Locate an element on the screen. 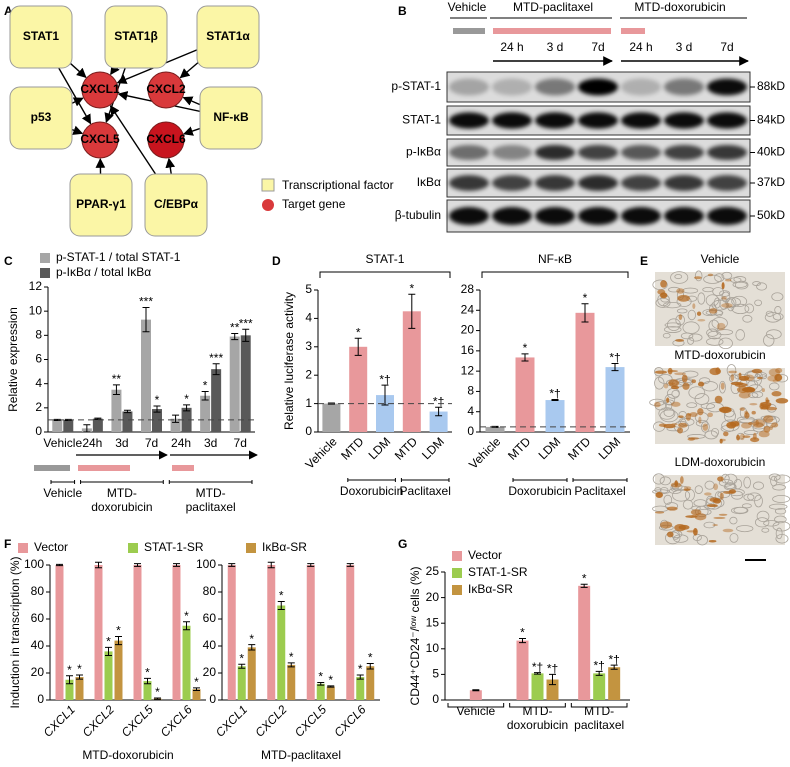 The height and width of the screenshot is (767, 790). group-label: Paclitaxel is located at coordinates (425, 491).